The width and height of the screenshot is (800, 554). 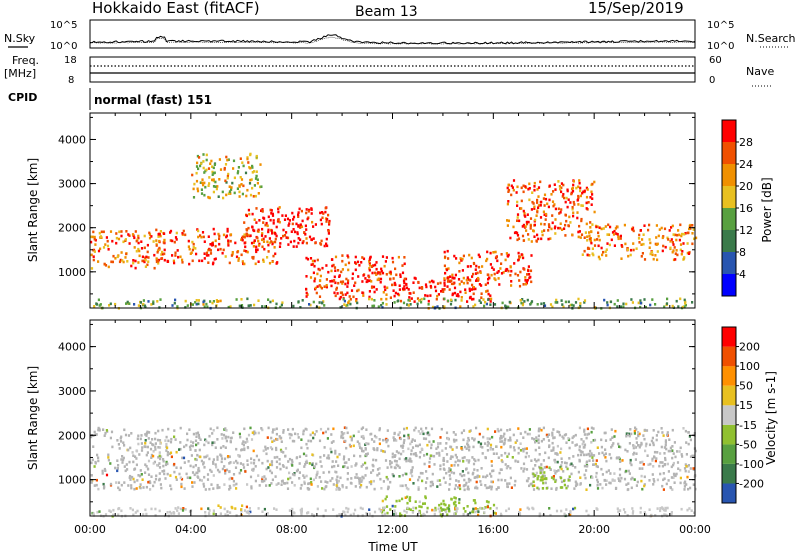 I want to click on colorbar-tick-label: 24, so click(x=746, y=164).